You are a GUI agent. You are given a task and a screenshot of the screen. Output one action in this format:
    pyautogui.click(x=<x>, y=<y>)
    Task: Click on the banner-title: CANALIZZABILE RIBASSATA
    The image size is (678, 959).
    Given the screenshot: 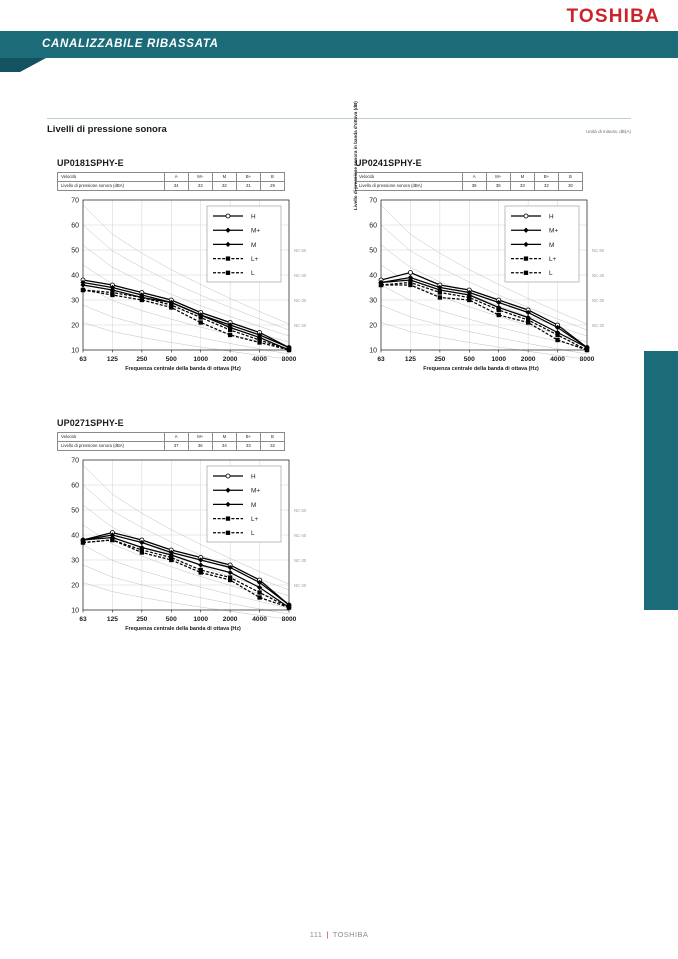 What is the action you would take?
    pyautogui.click(x=130, y=44)
    